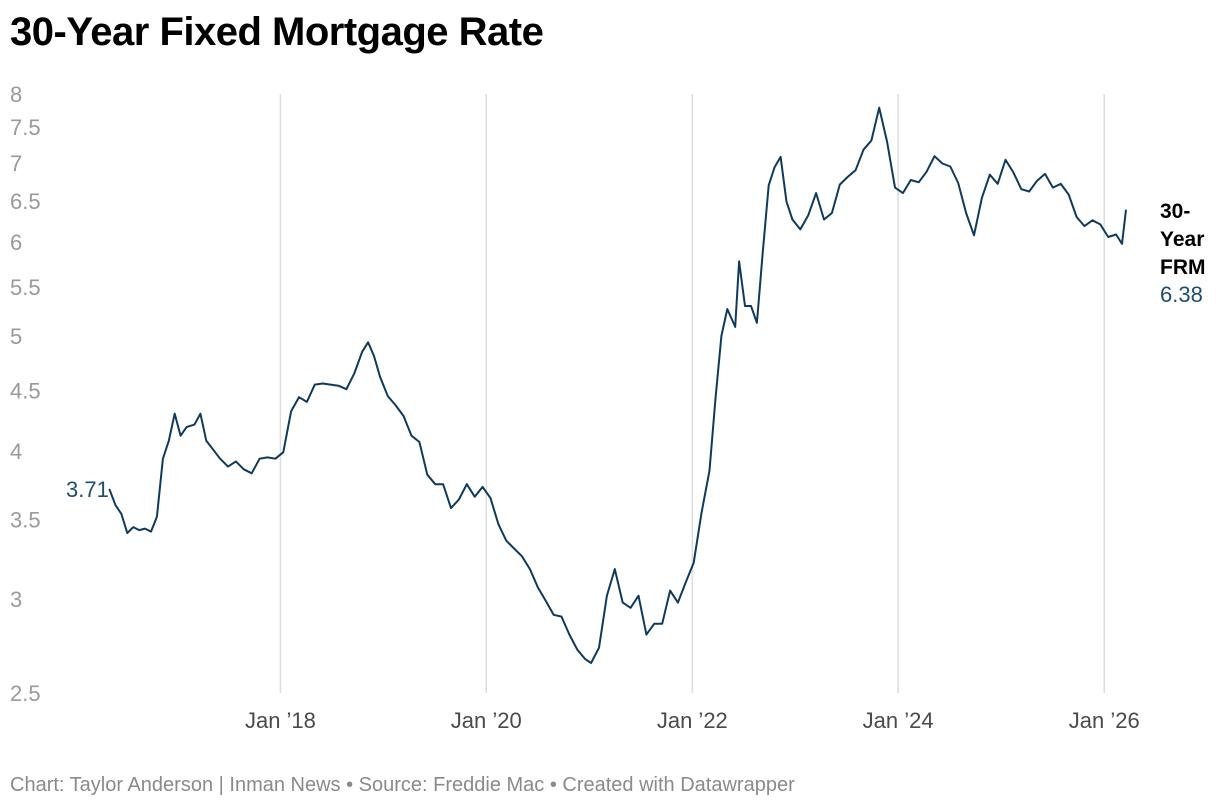  I want to click on x-axis-ticks: Jan ’18 Jan ’20 Jan ’22 Jan ’24 Jan ’26, so click(692, 720).